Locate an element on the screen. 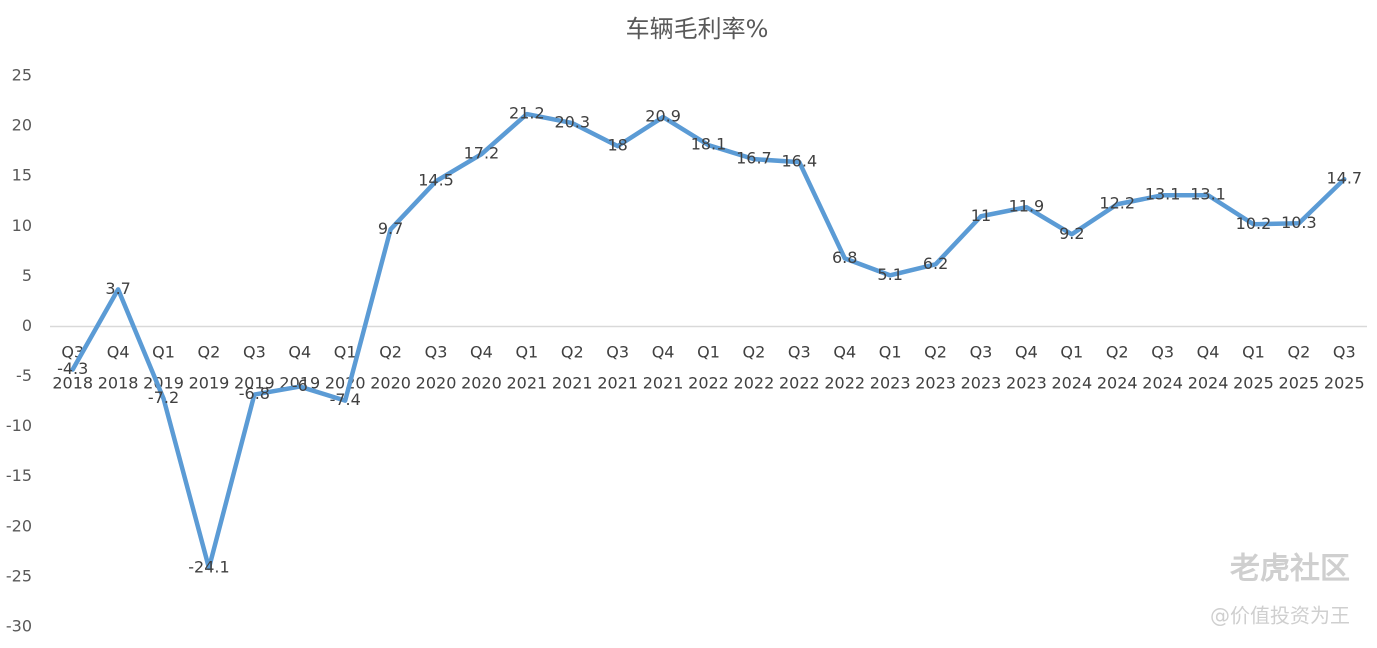 This screenshot has height=648, width=1377. x-tick-label: Q2 2020 is located at coordinates (390, 367).